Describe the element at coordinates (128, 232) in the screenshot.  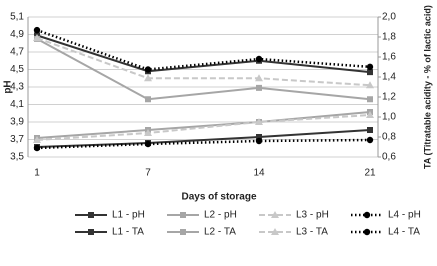
I see `legend-label: L1 - TA` at that location.